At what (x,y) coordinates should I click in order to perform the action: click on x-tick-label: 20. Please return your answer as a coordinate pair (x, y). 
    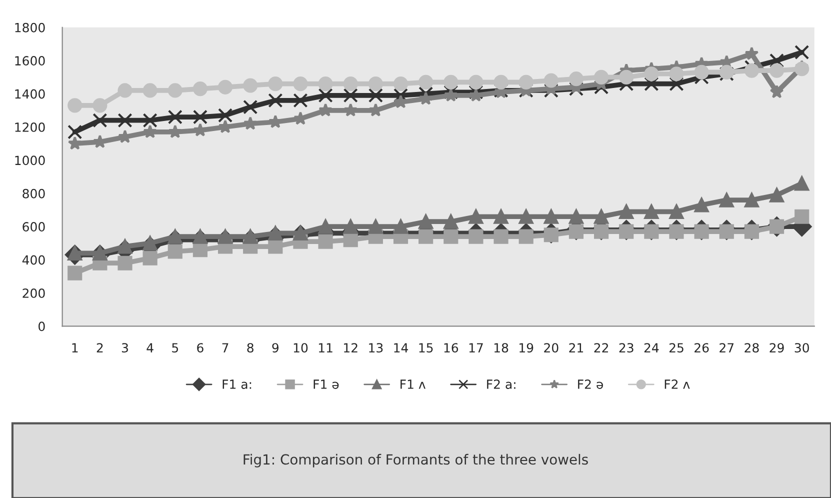
    Looking at the image, I should click on (551, 348).